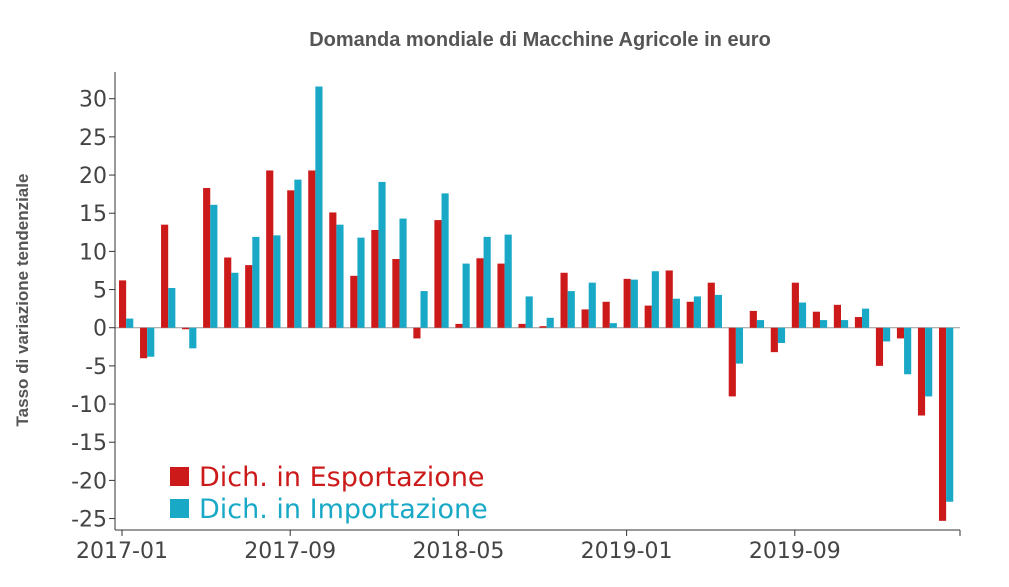  What do you see at coordinates (100, 291) in the screenshot?
I see `y-tick-label: 5` at bounding box center [100, 291].